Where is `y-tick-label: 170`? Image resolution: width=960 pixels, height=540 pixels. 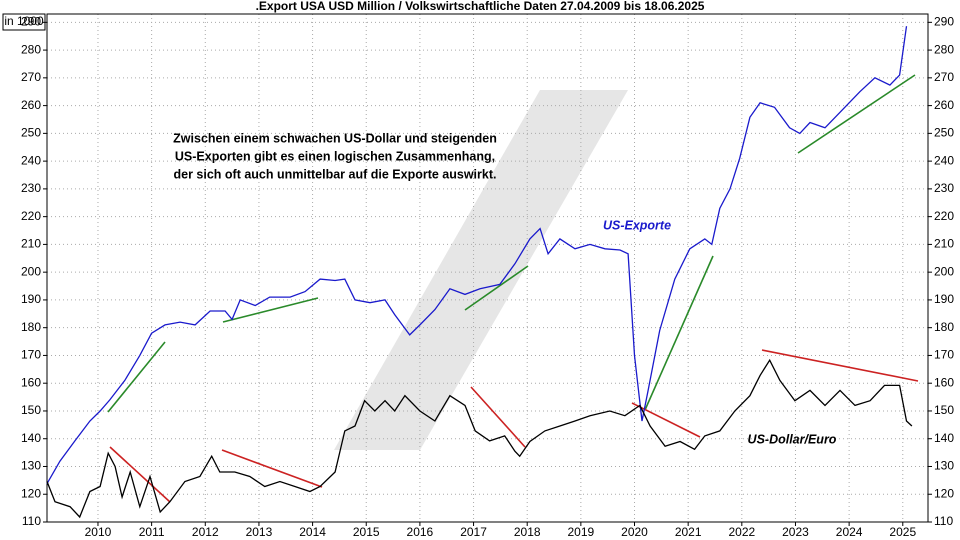 y-tick-label: 170 is located at coordinates (31, 355).